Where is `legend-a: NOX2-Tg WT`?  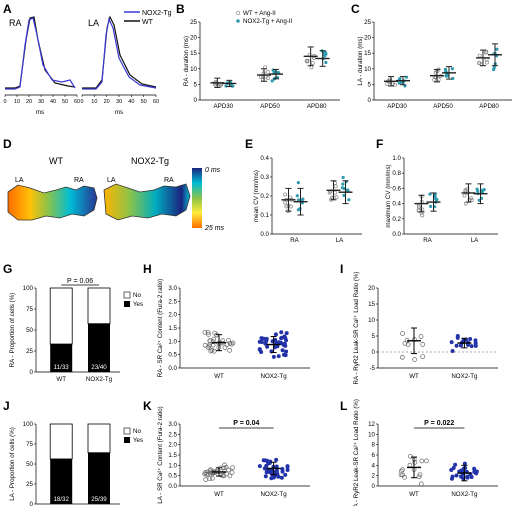
legend-a: NOX2-Tg WT is located at coordinates (148, 18).